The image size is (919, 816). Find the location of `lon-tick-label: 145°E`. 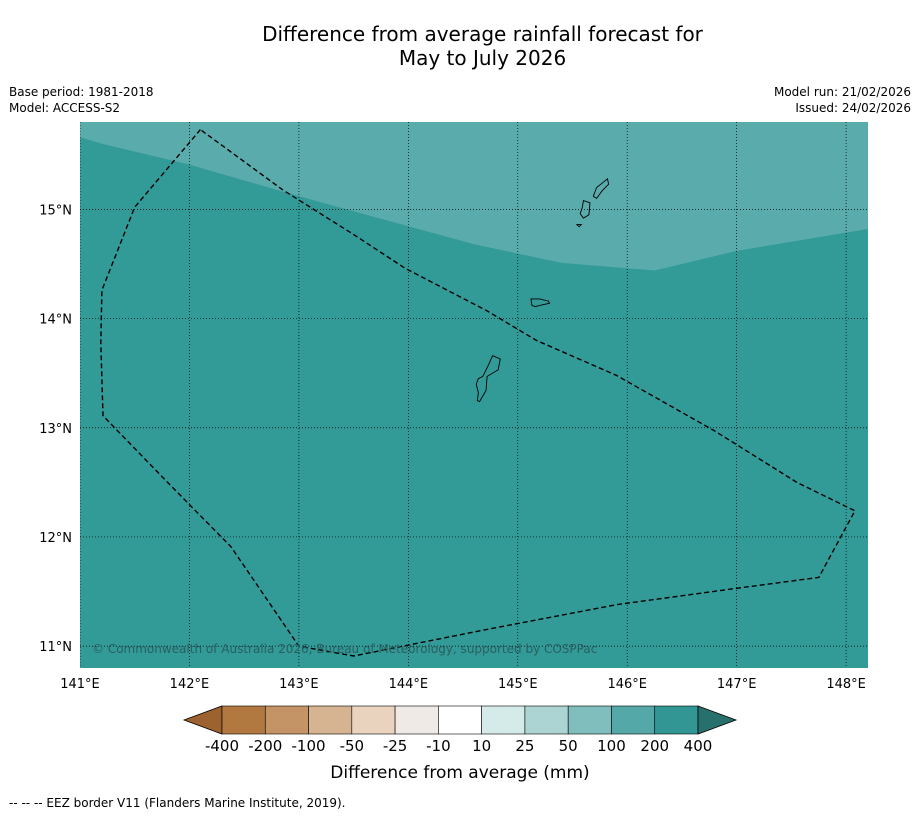

lon-tick-label: 145°E is located at coordinates (518, 684).